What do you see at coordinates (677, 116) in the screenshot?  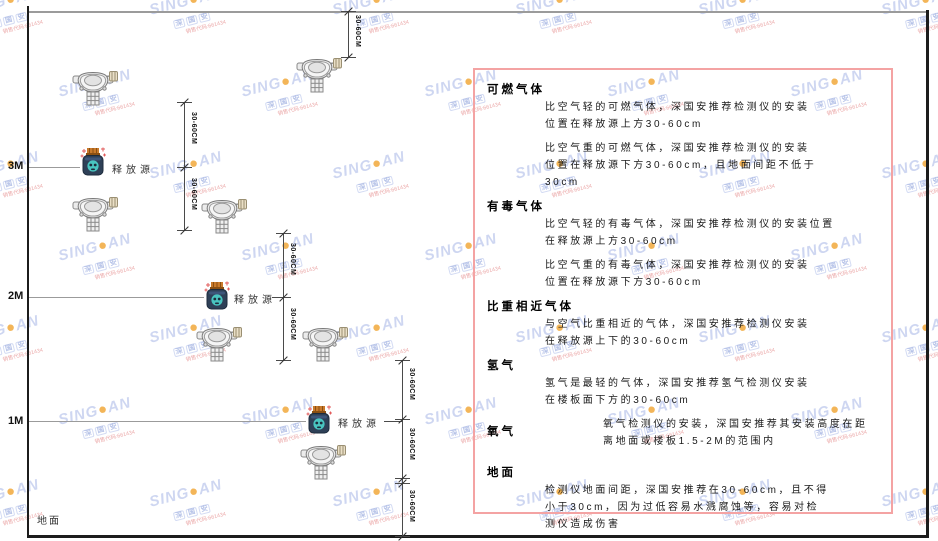 I see `paragraph: 比空气轻的可燃气体，深国安推荐检测仪的安装 位置在释放源上方30-60cm` at bounding box center [677, 116].